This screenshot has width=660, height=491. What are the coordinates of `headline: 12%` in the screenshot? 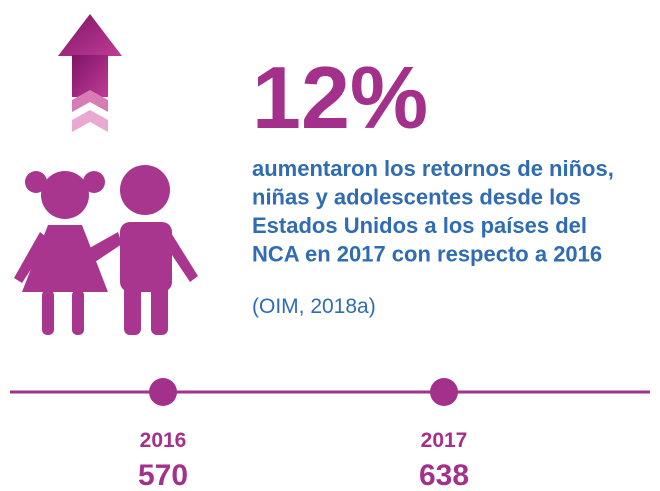 It's located at (340, 97).